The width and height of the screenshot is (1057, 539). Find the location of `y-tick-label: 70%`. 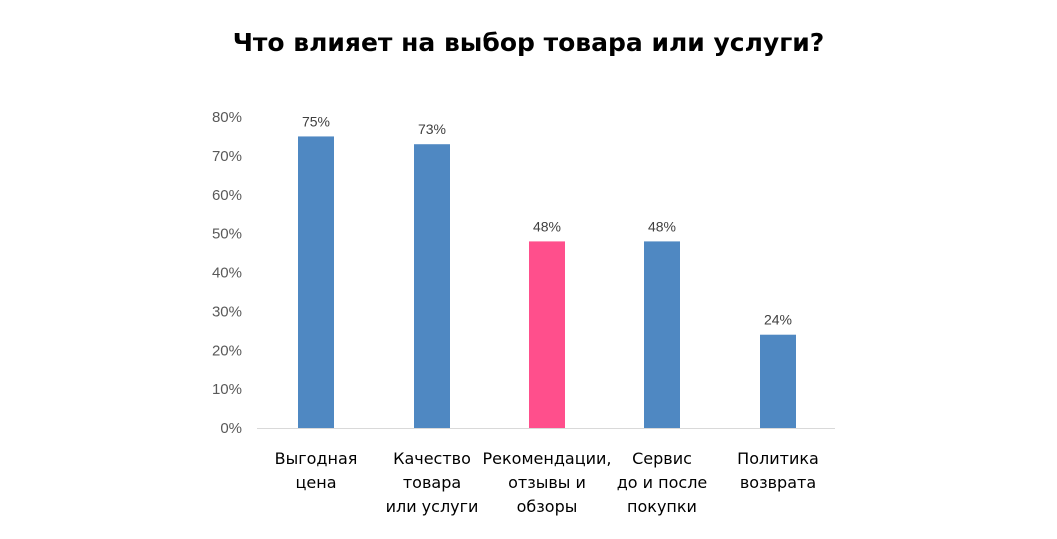

y-tick-label: 70% is located at coordinates (227, 156).